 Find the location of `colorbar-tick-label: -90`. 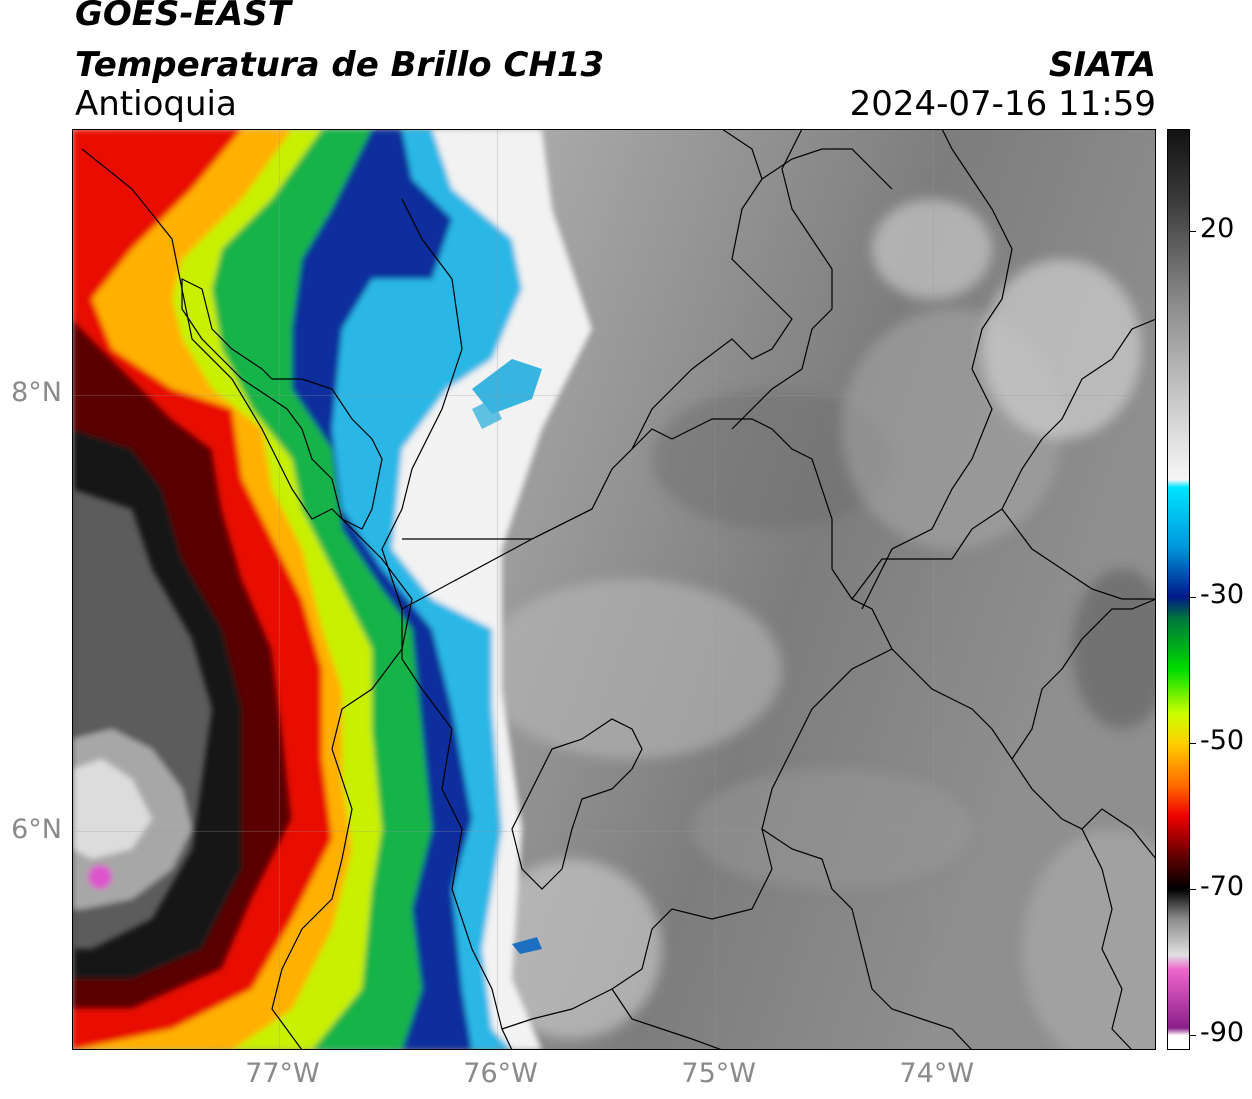

colorbar-tick-label: -90 is located at coordinates (1222, 1033).